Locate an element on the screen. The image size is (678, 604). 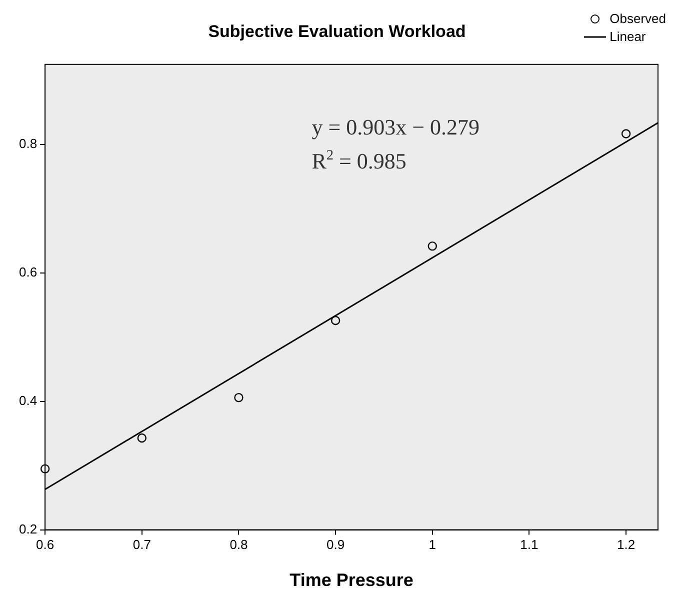
x-tick-label: 1 is located at coordinates (432, 544).